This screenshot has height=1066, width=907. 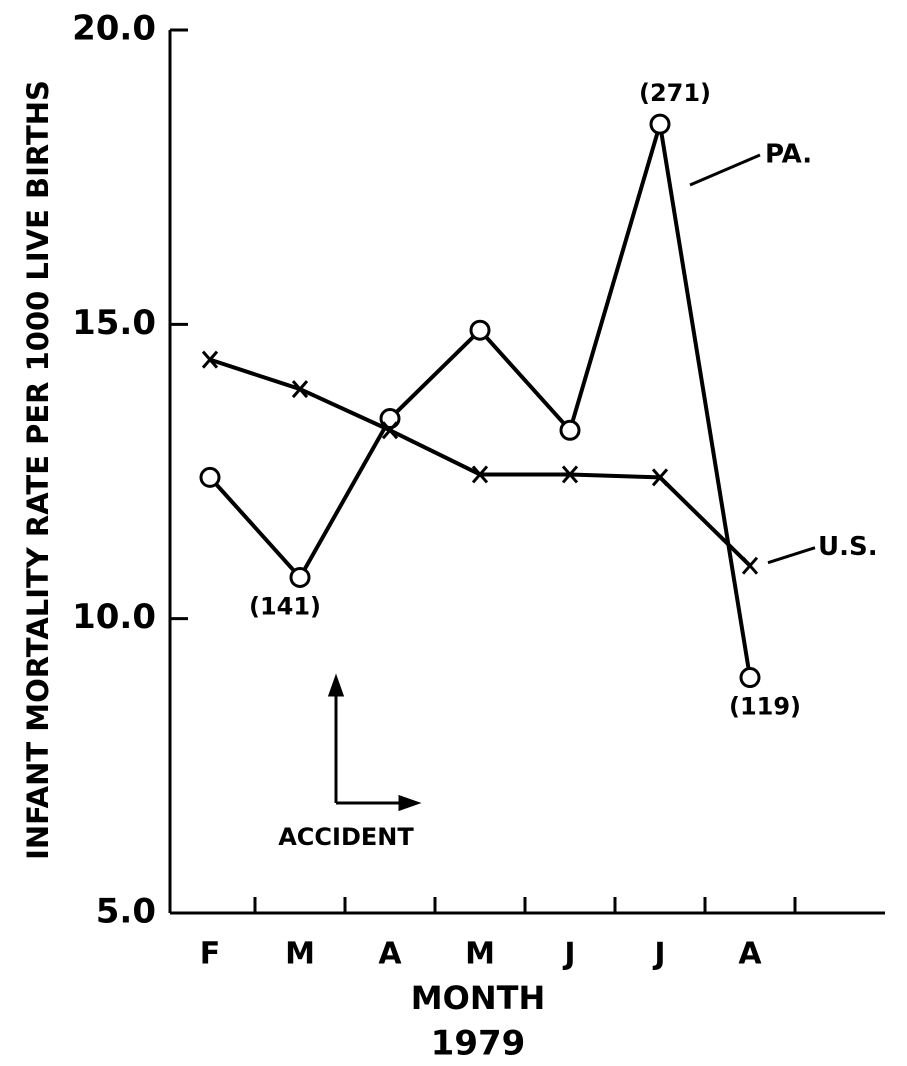 I want to click on series-line, so click(x=480, y=462).